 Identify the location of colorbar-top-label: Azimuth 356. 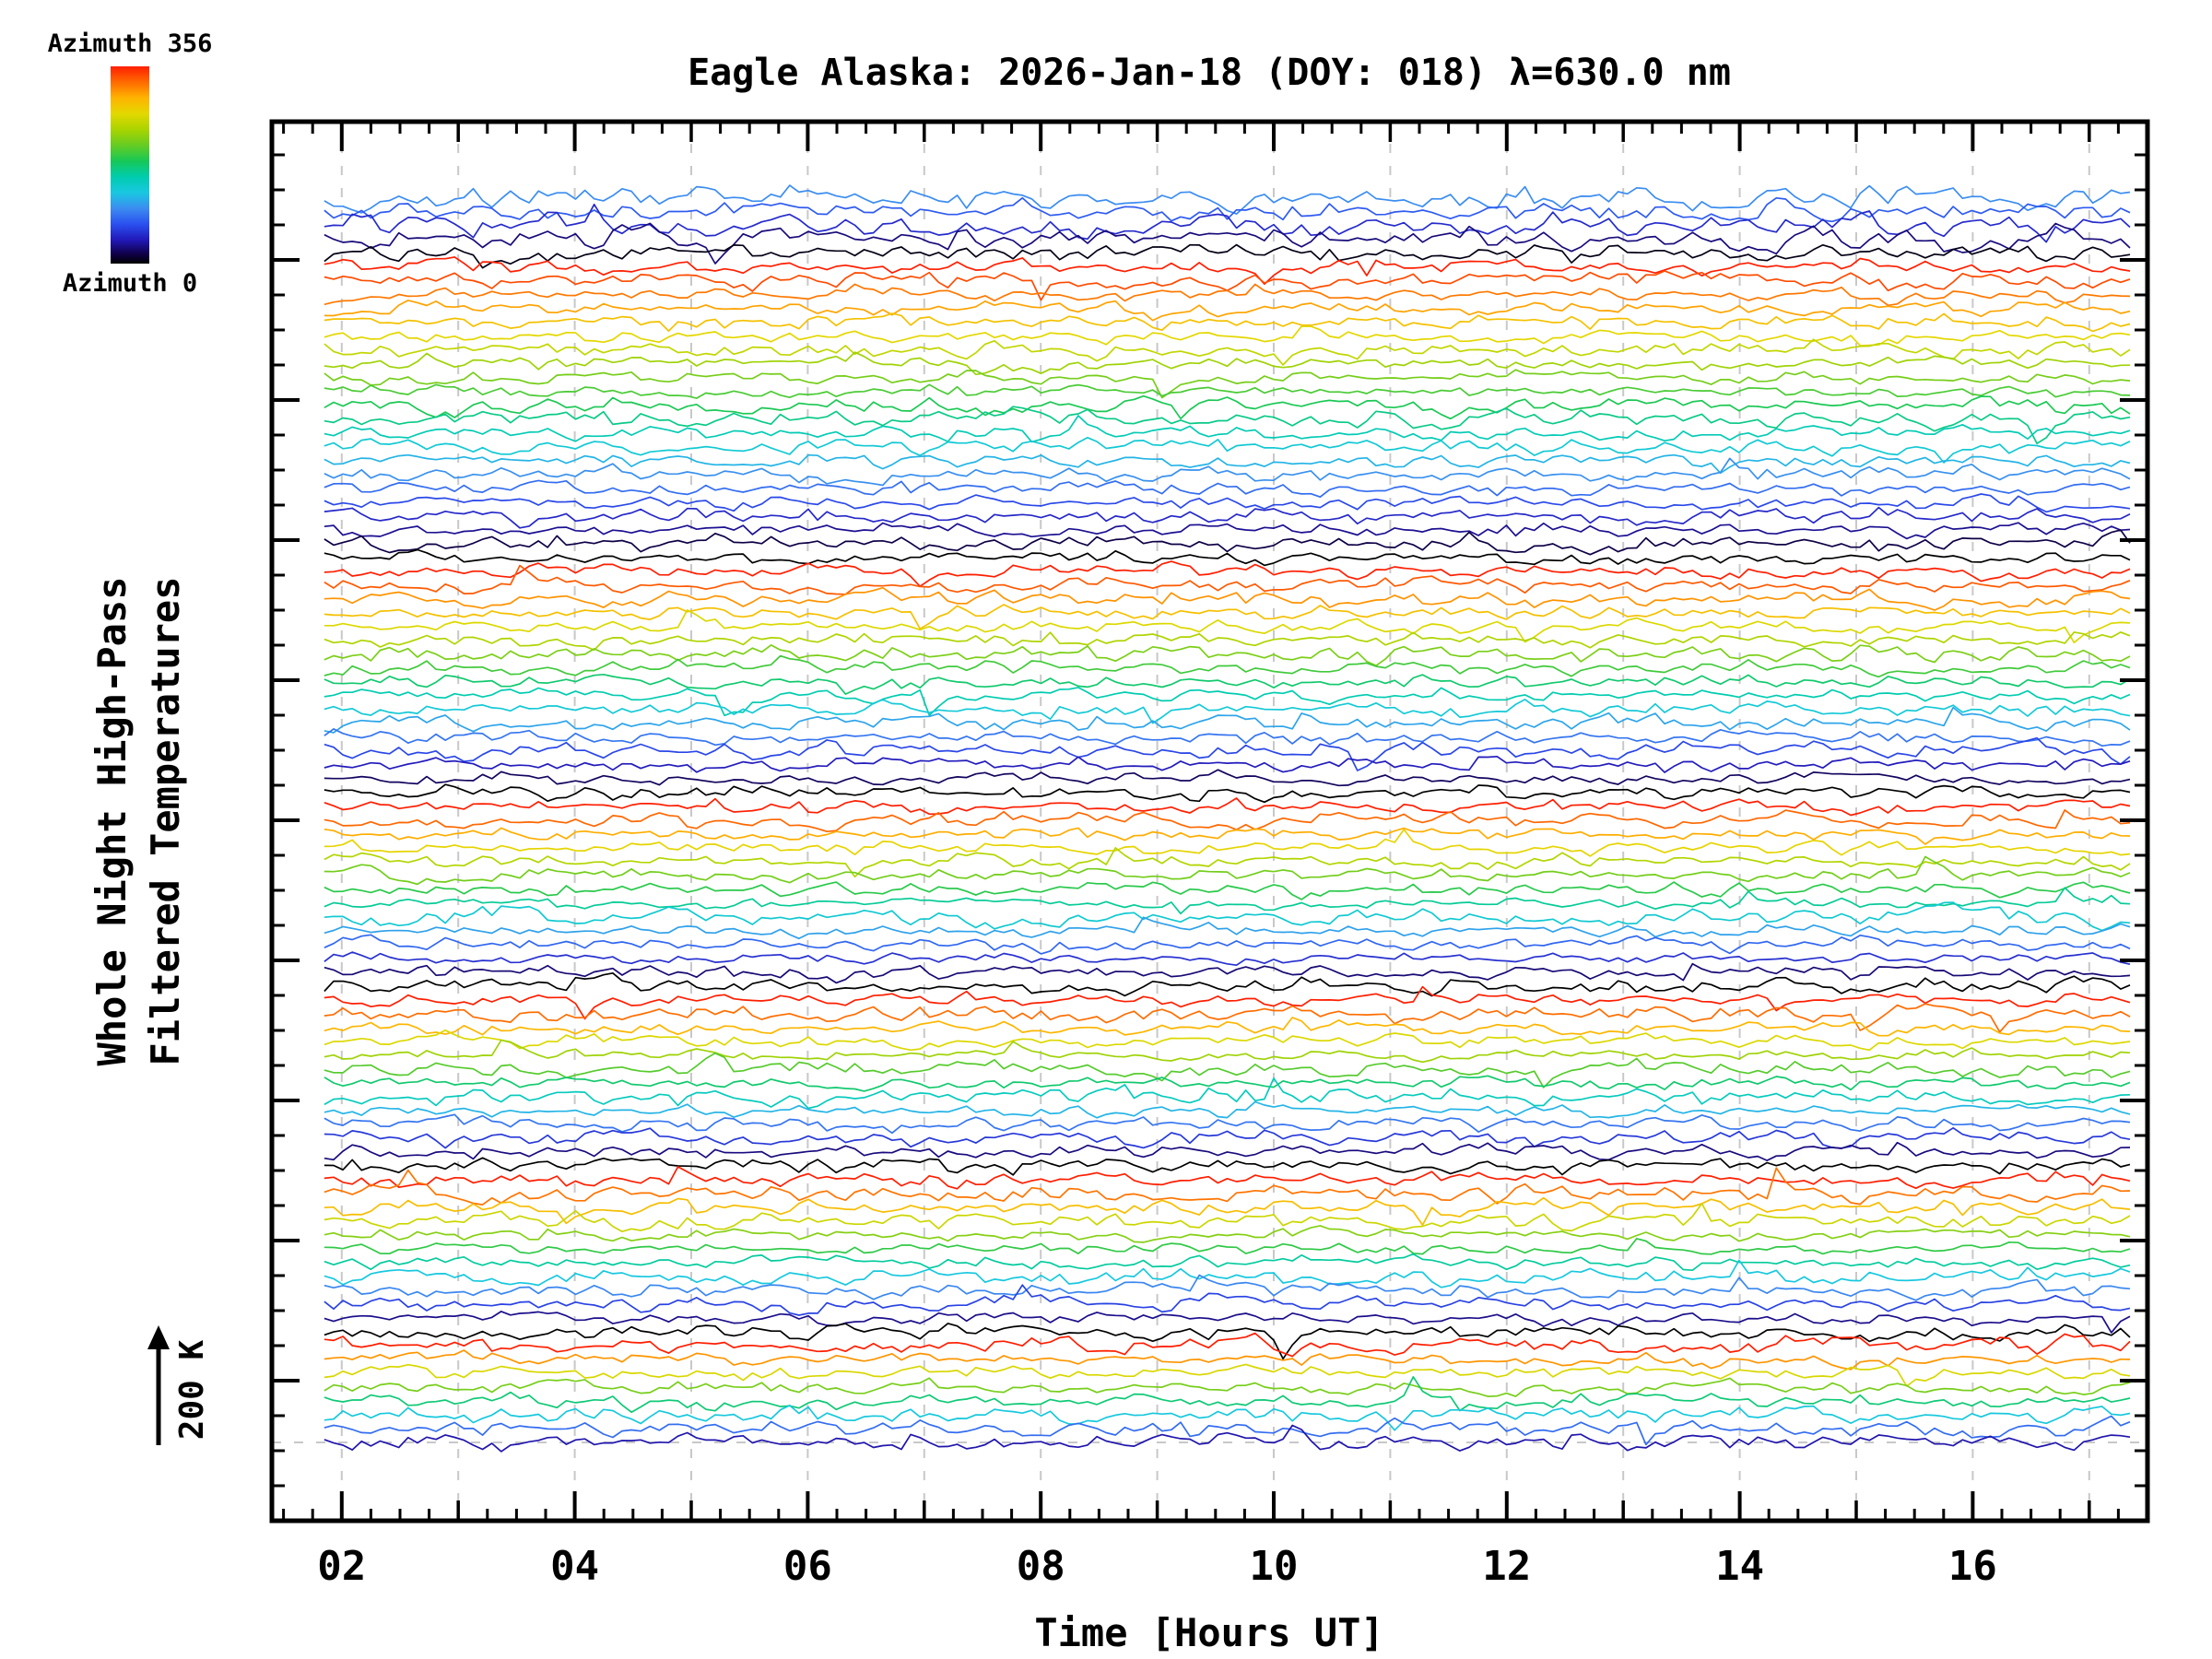
(130, 43).